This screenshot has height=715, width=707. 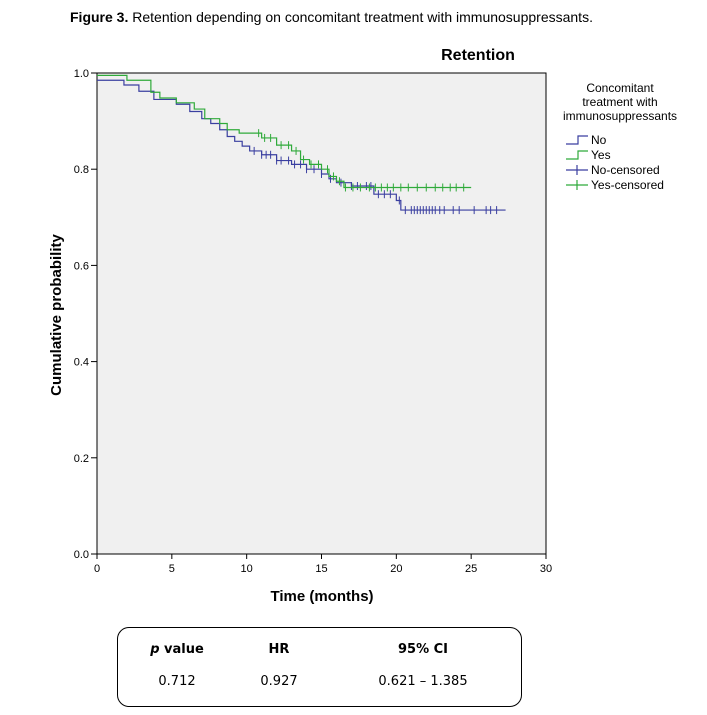 I want to click on legend-label-yes-censored: Yes-censored, so click(x=627, y=185).